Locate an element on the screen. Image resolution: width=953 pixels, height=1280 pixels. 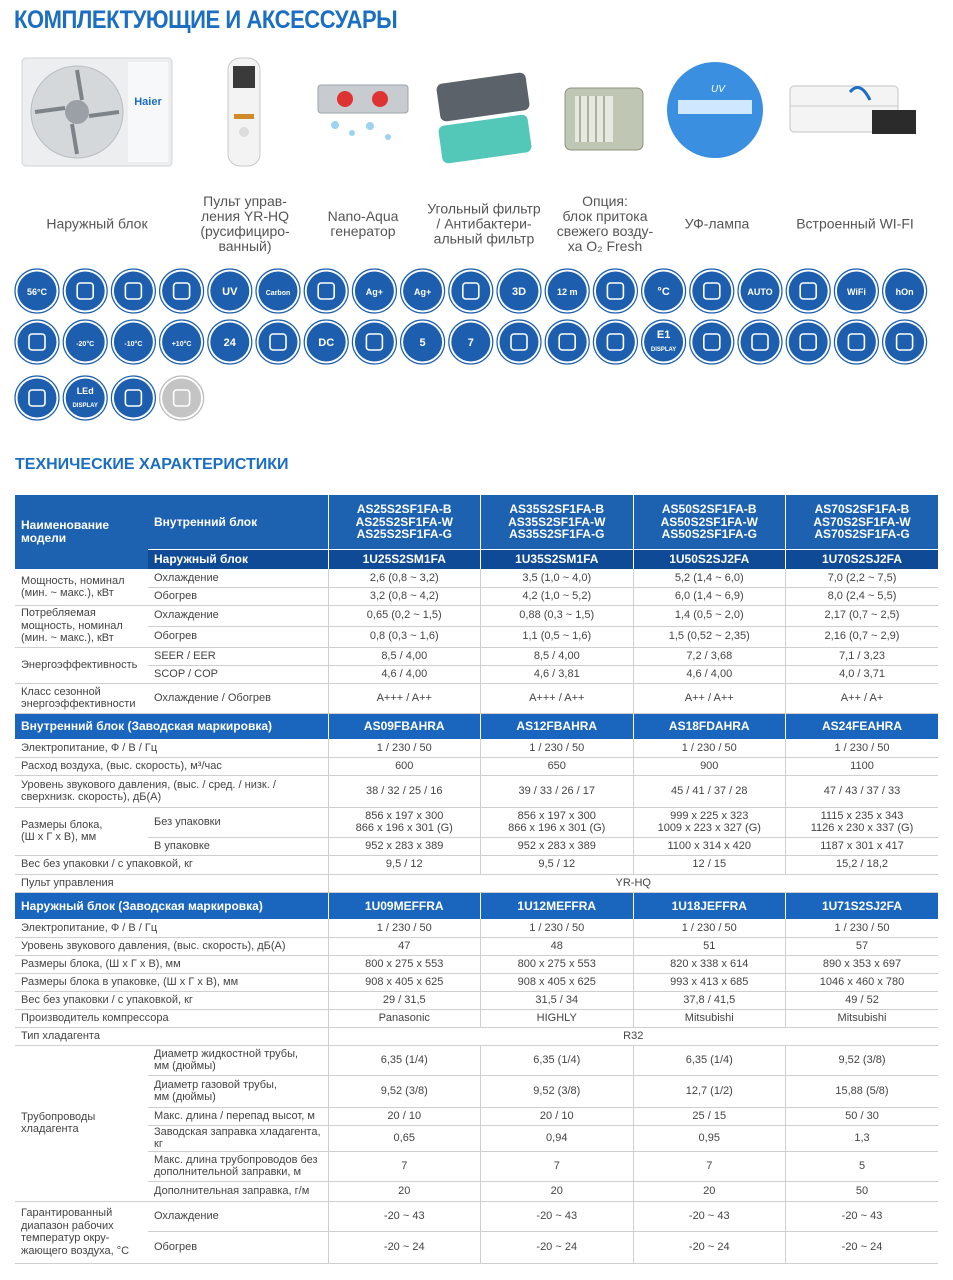
feature-icon: E1 DISPLAY is located at coordinates (663, 342).